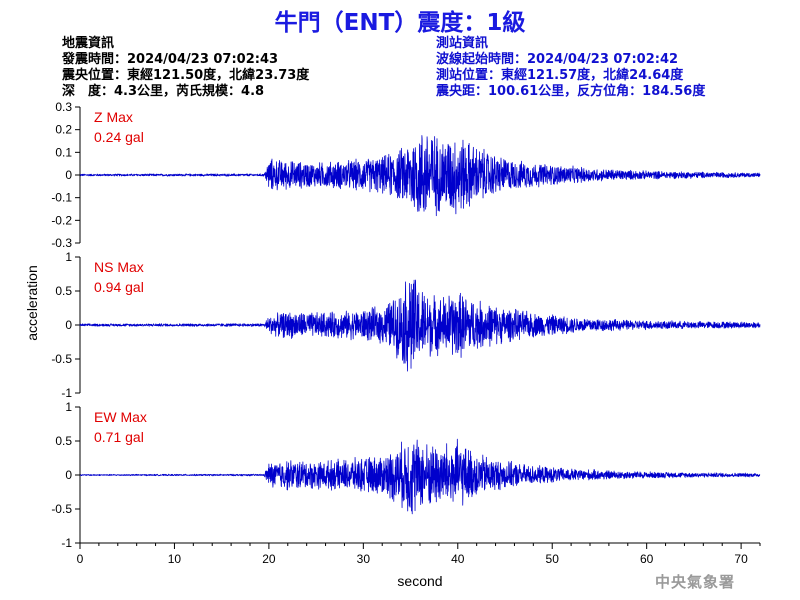 Image resolution: width=800 pixels, height=600 pixels. What do you see at coordinates (400, 23) in the screenshot?
I see `chart-title: 牛門（ENT）震度：1級` at bounding box center [400, 23].